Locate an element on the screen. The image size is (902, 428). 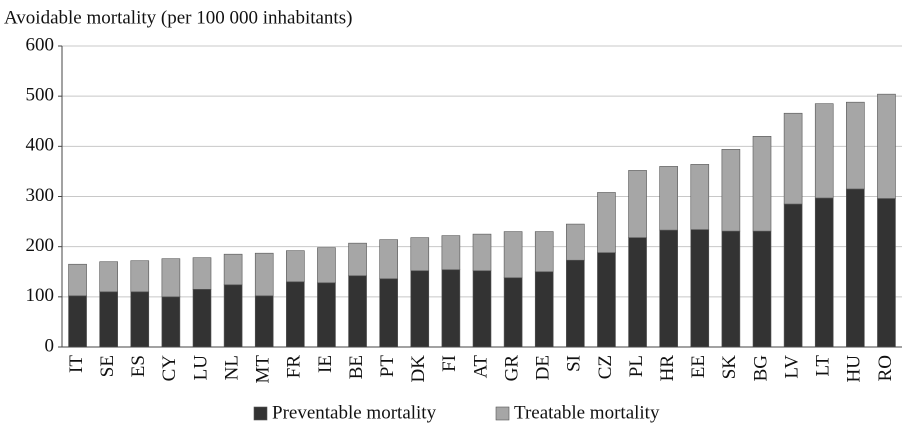
x-tick-label: AT is located at coordinates (480, 367).